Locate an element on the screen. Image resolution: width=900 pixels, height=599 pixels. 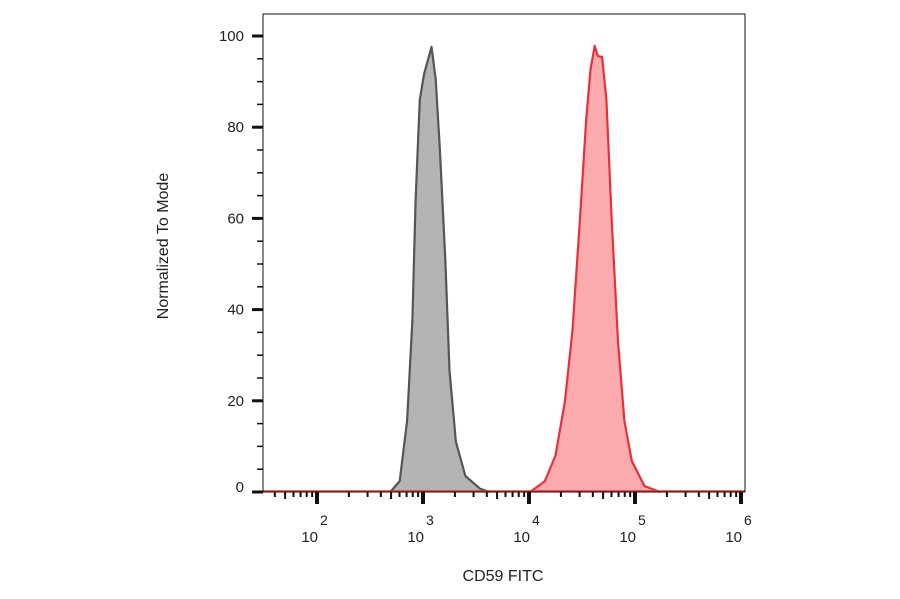
series-1-fill is located at coordinates (595, 269).